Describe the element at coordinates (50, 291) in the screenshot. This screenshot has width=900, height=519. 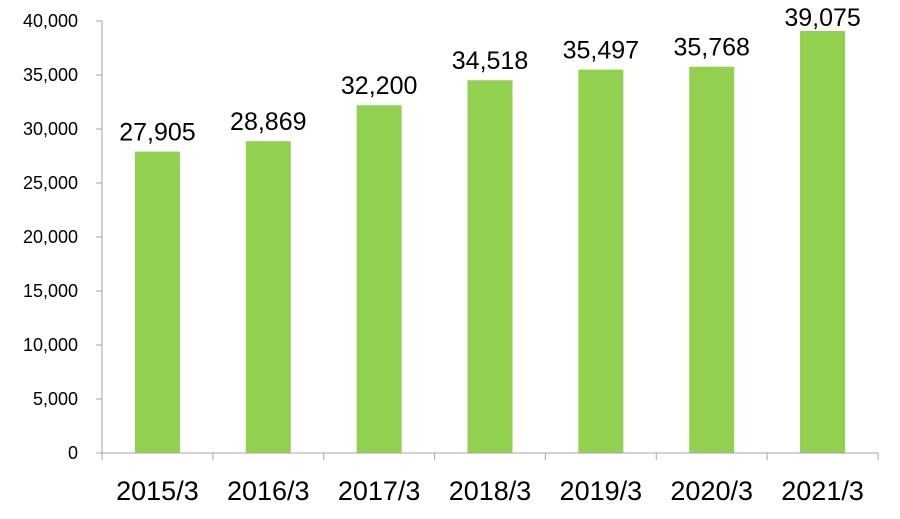
I see `y-tick-label: 15,000` at that location.